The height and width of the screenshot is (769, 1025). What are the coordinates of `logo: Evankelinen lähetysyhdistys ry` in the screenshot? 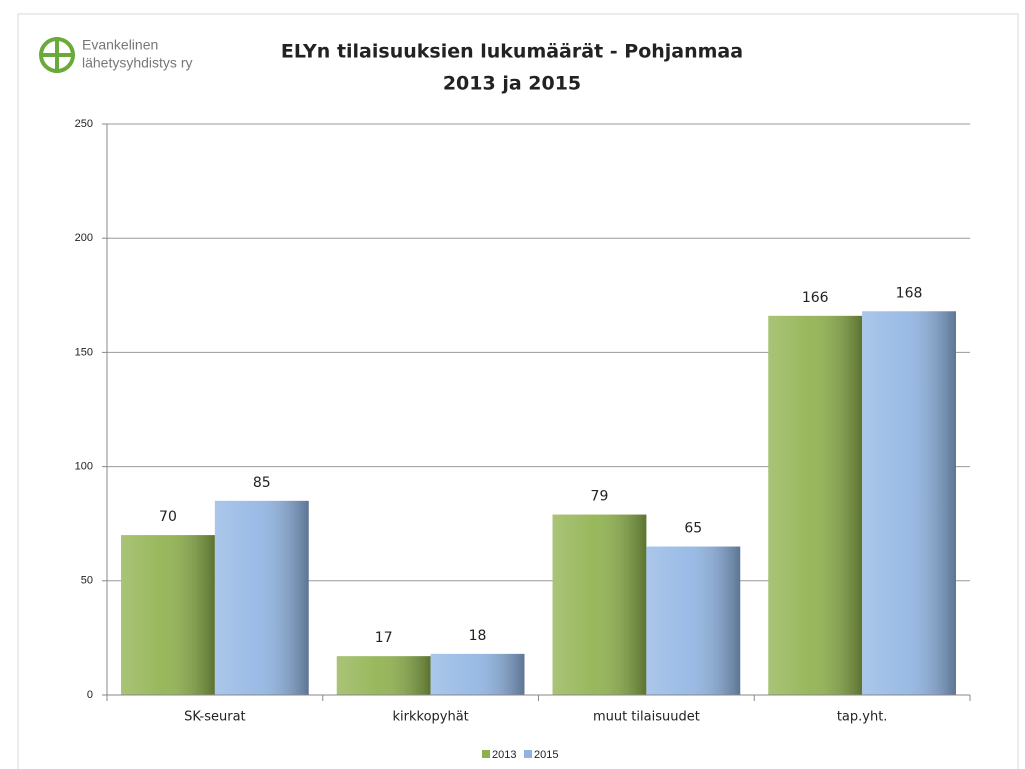 It's located at (115, 55).